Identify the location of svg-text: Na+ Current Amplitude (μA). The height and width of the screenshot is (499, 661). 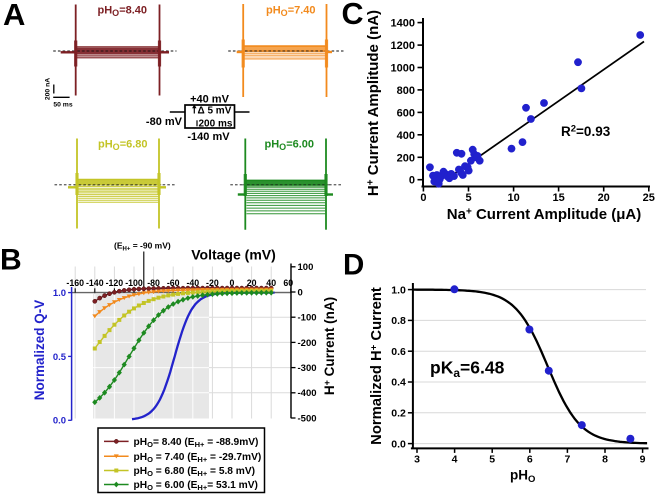
(544, 214).